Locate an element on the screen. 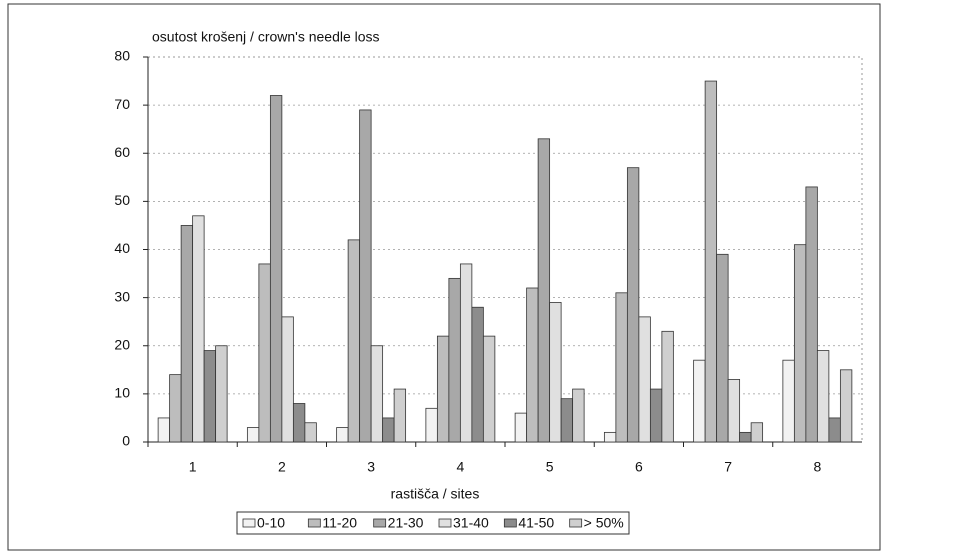  y-tick-label: 80 is located at coordinates (122, 56).